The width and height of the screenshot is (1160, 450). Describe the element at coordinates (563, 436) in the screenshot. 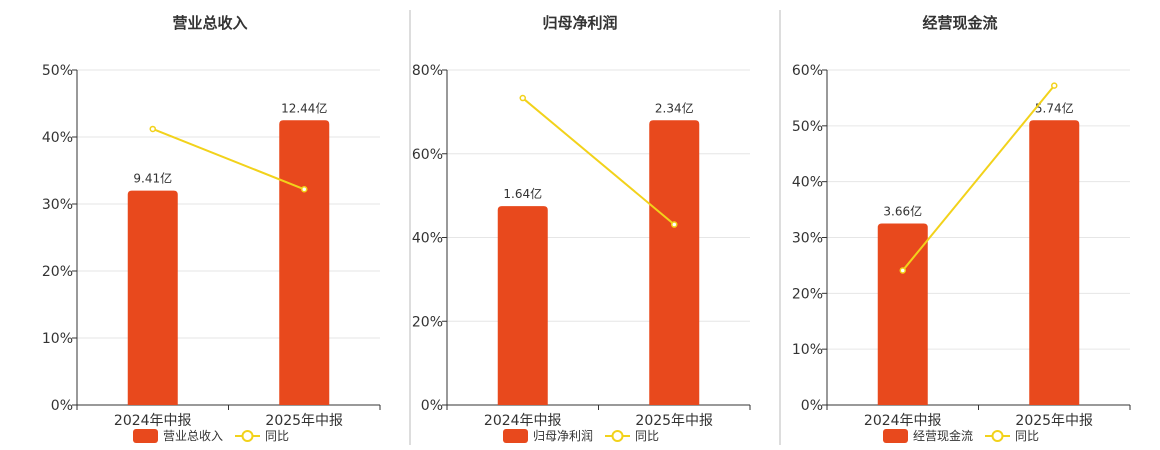

I see `legend-bar-label: 归母净利润` at that location.